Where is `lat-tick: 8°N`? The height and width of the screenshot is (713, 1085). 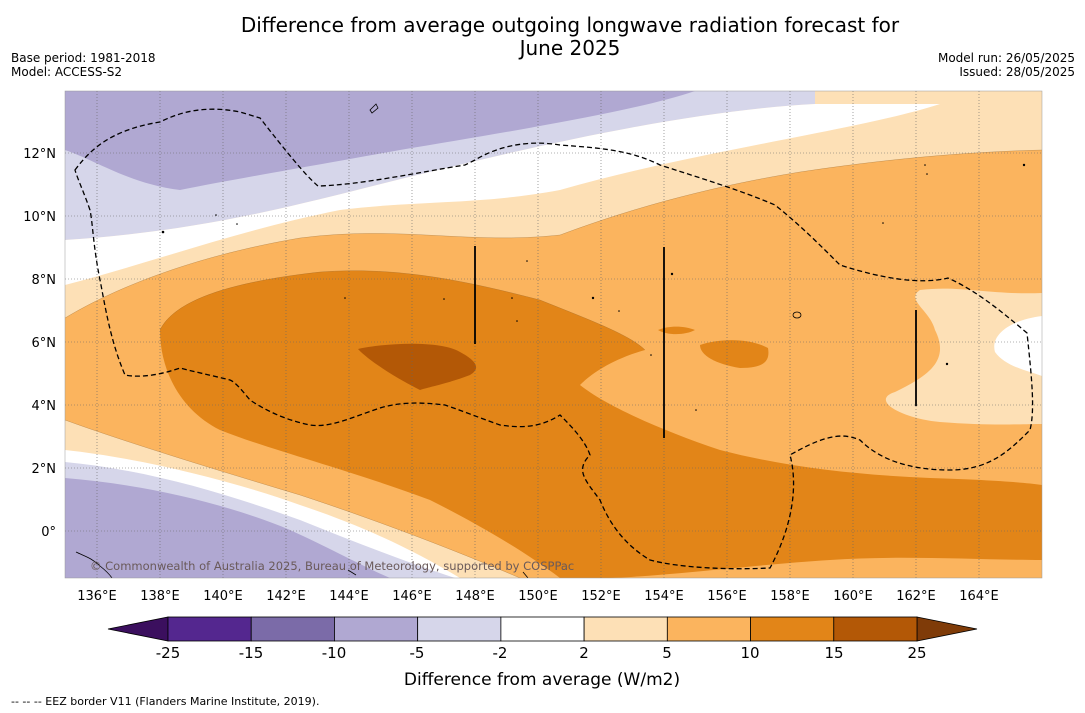 lat-tick: 8°N is located at coordinates (44, 280).